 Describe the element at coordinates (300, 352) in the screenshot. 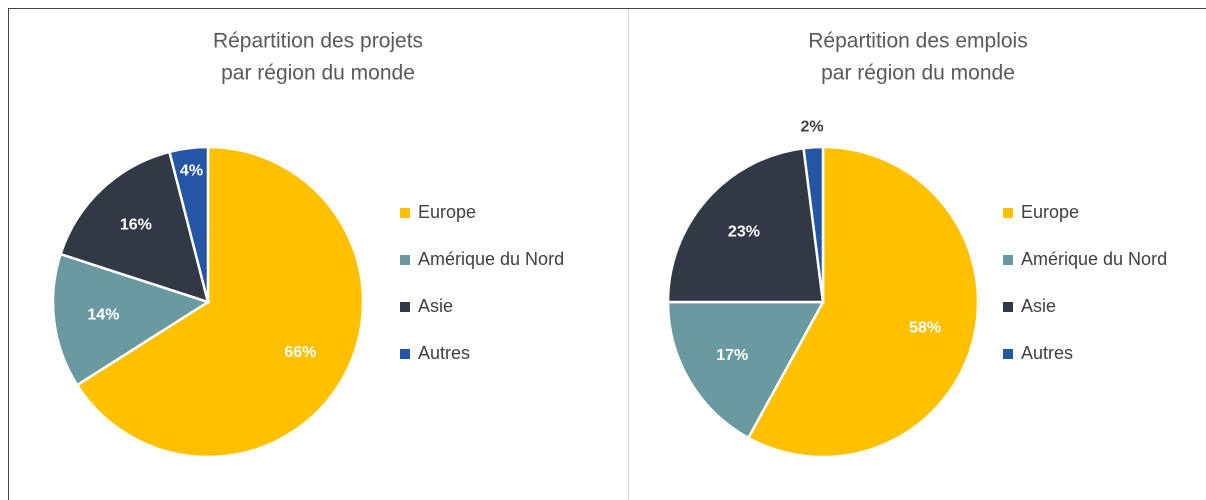

I see `data-label: 66%` at that location.